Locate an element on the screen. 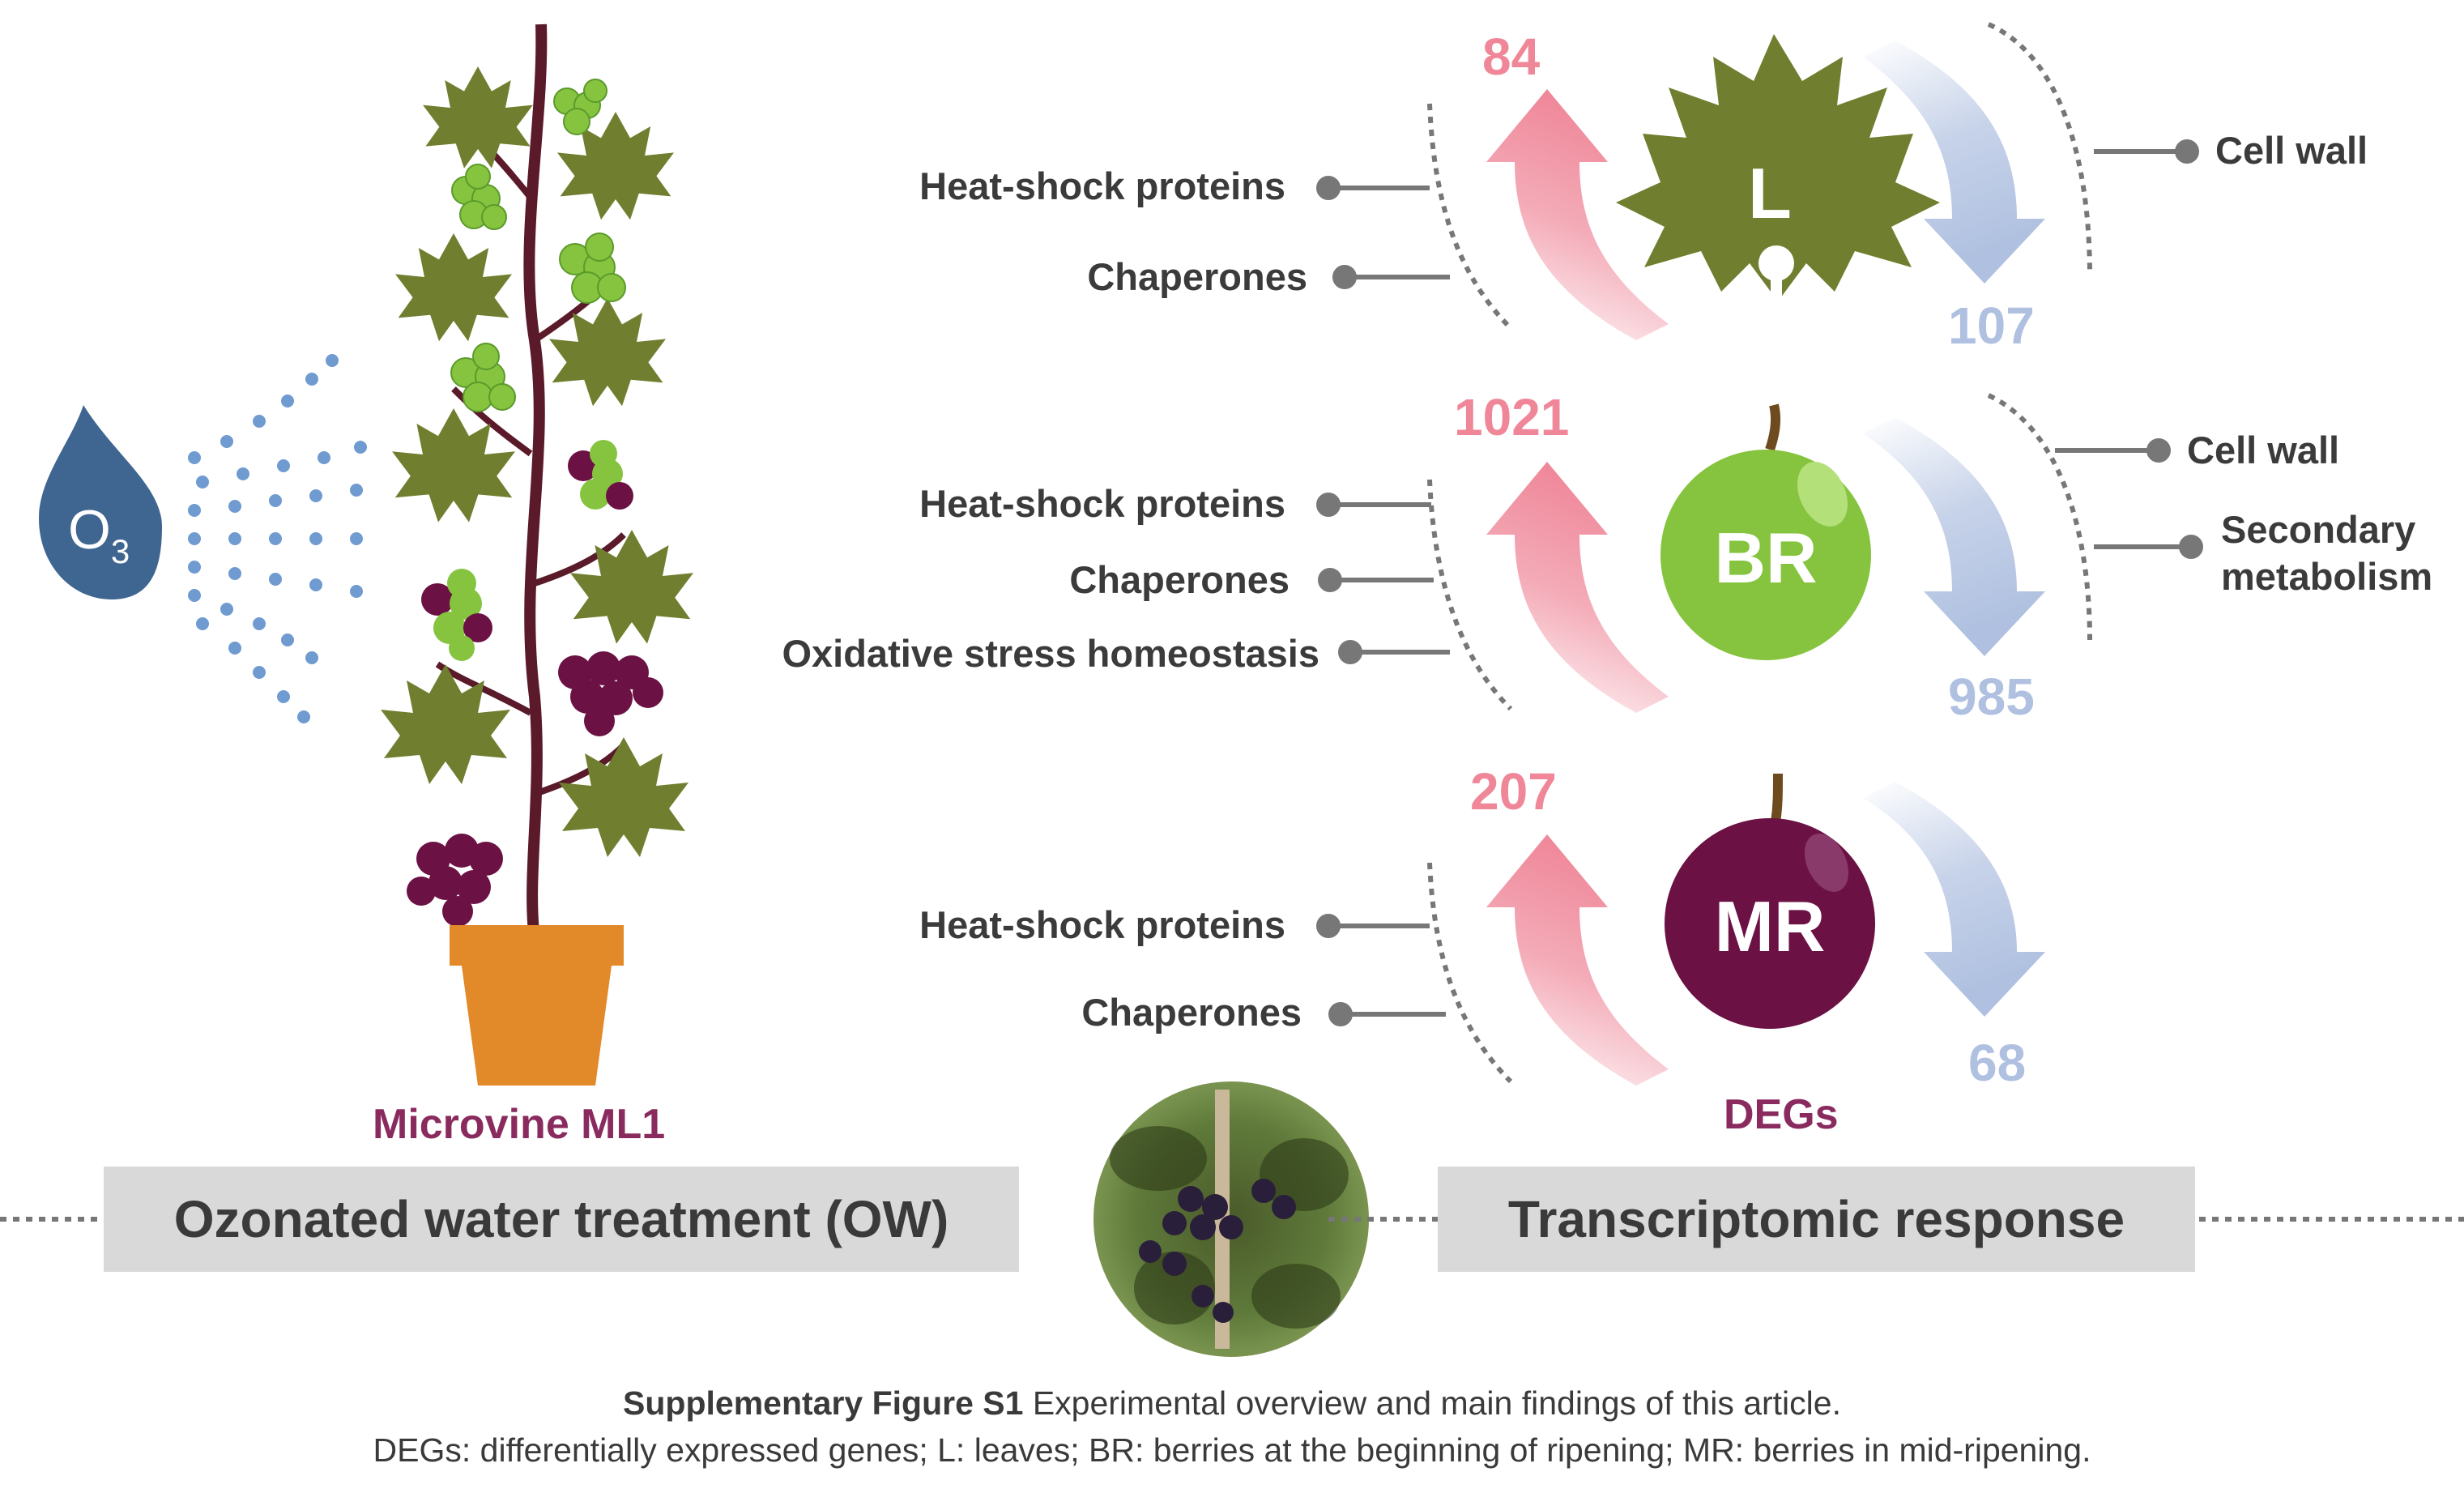  up-count-L: 84 is located at coordinates (1511, 57).